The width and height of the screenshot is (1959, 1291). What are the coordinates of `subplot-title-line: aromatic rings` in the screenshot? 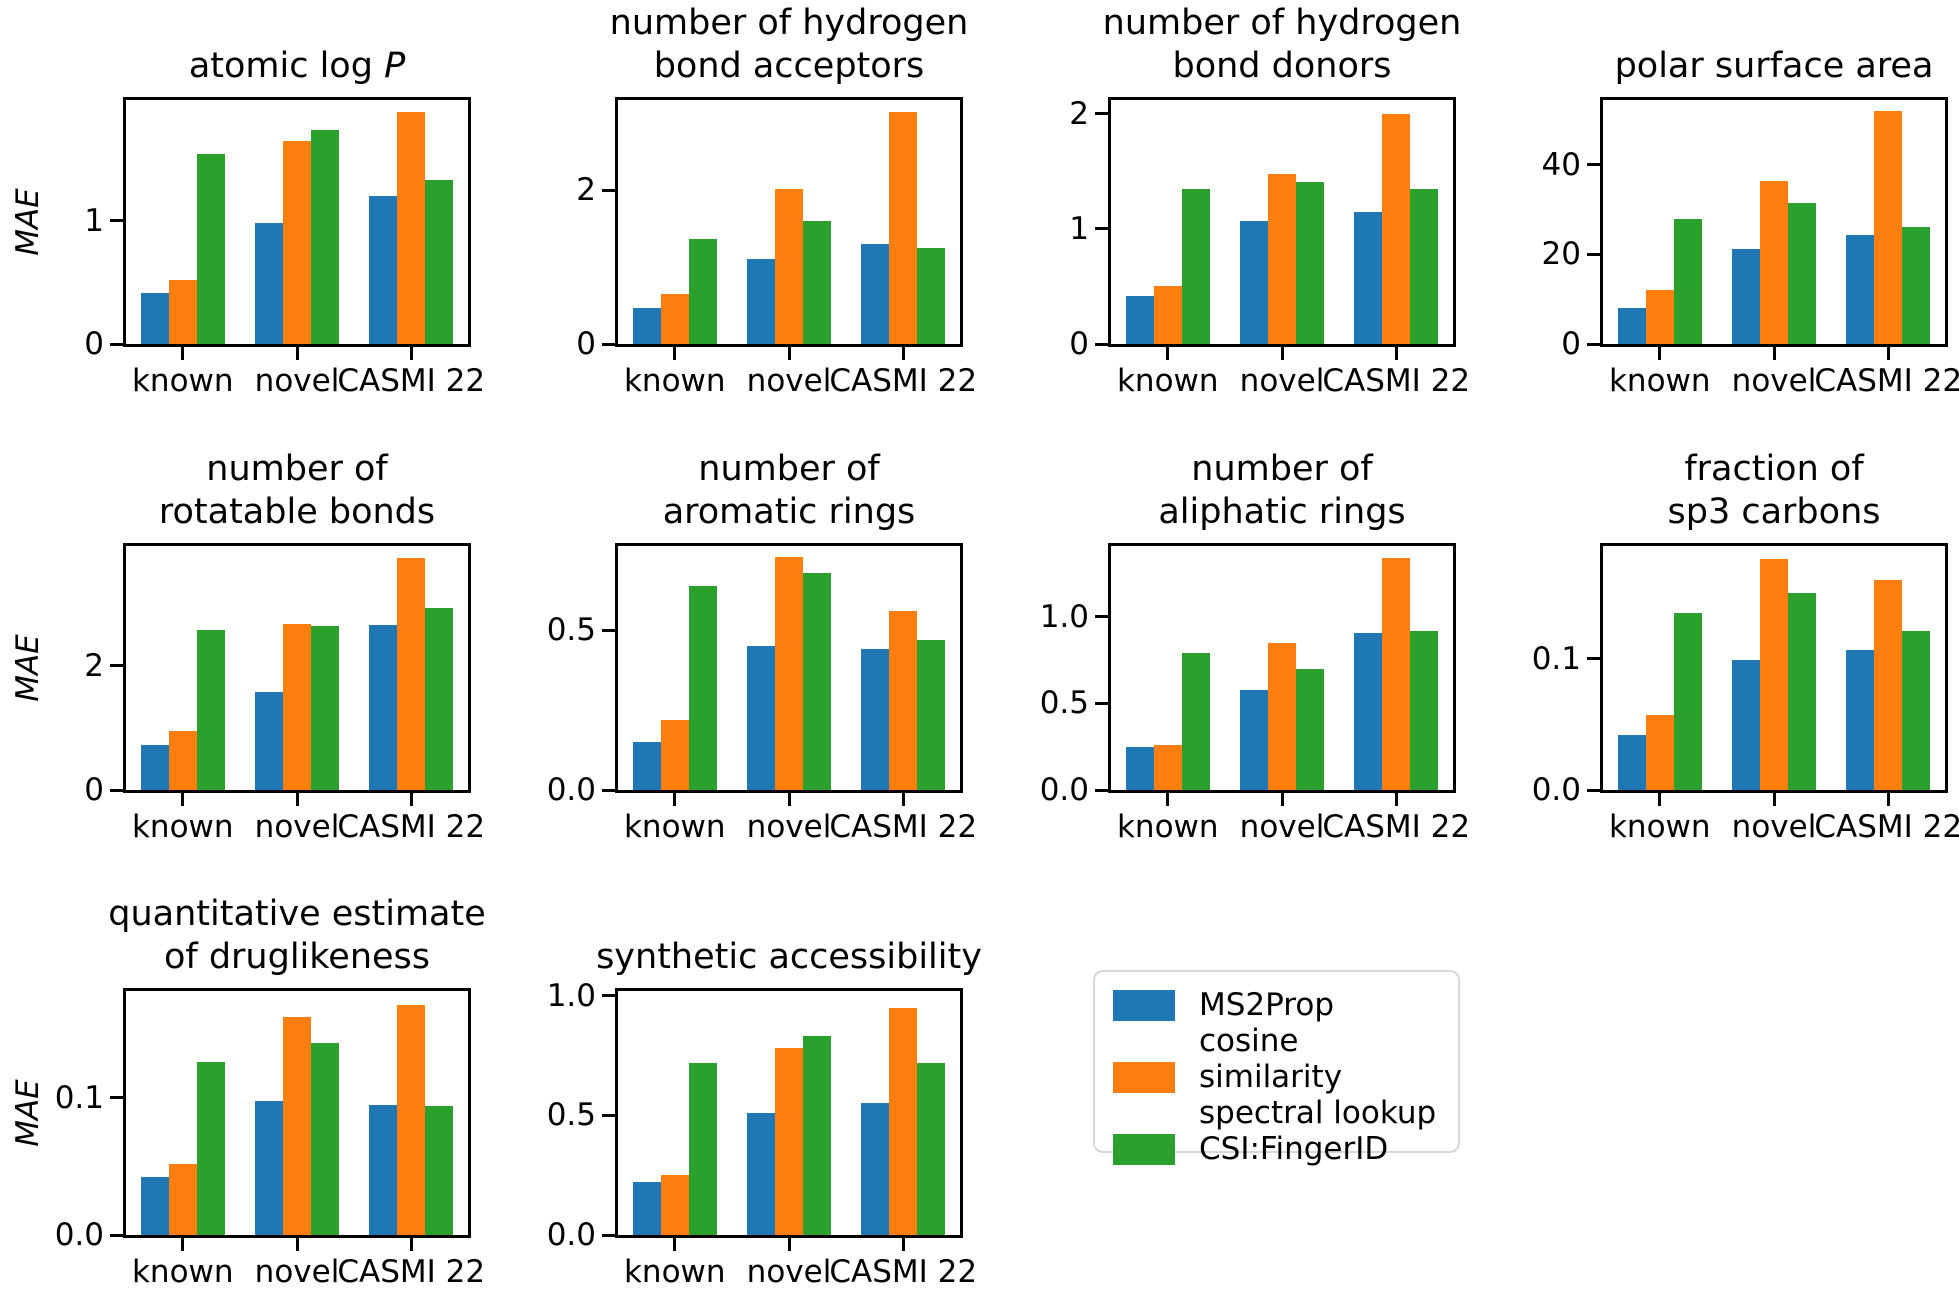 It's located at (789, 512).